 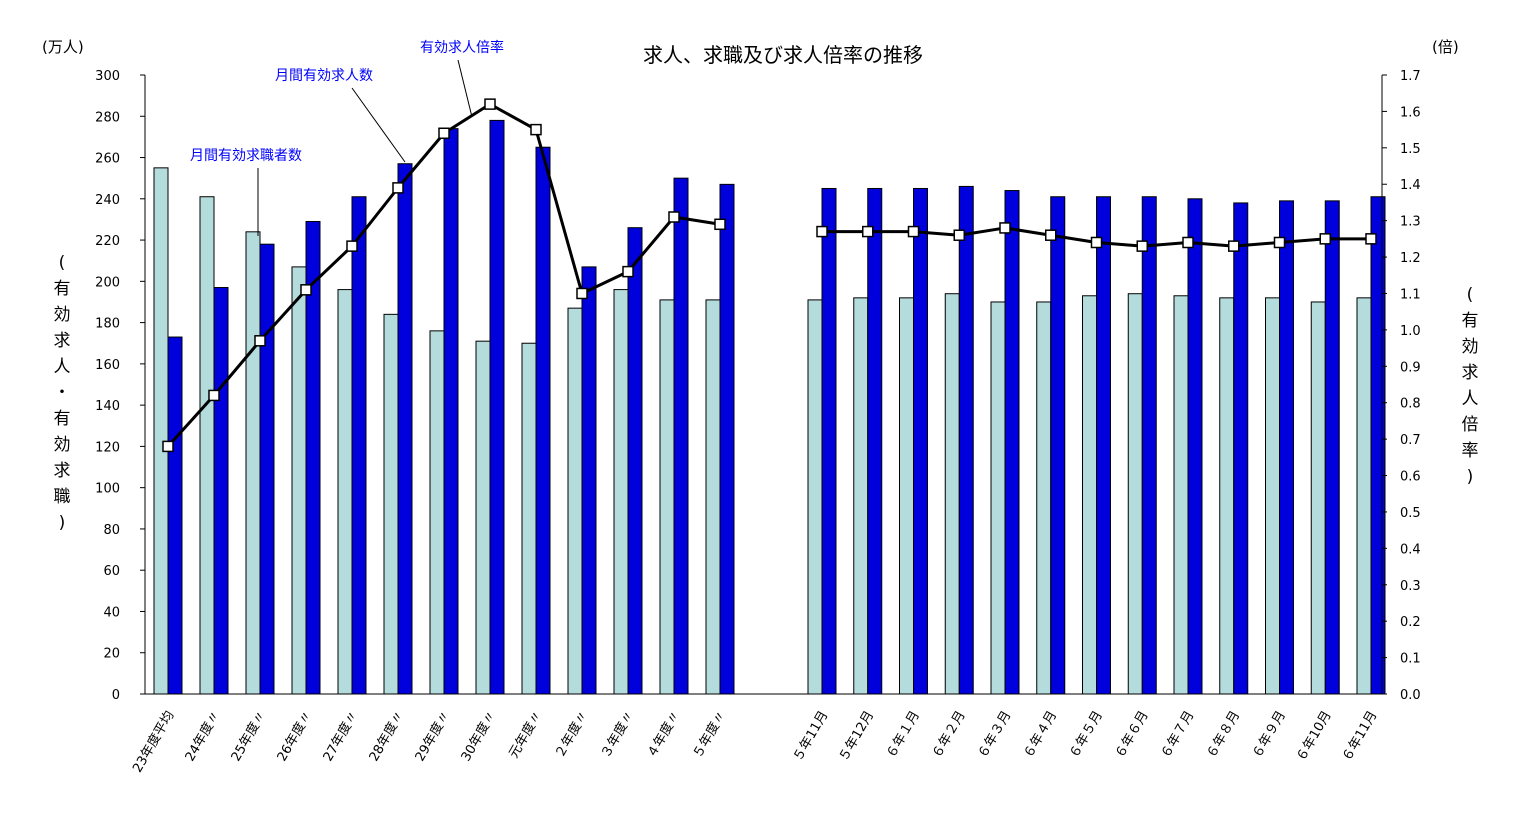 What do you see at coordinates (1410, 549) in the screenshot?
I see `right-tick-label: 0.4` at bounding box center [1410, 549].